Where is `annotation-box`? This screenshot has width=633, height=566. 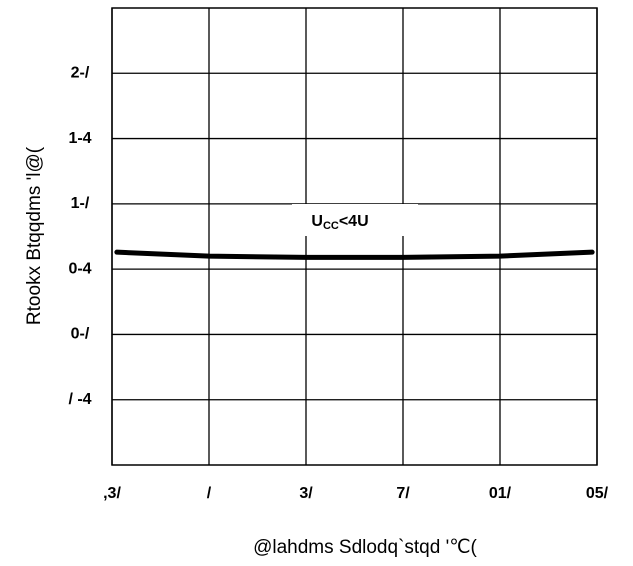
annotation-box is located at coordinates (355, 220).